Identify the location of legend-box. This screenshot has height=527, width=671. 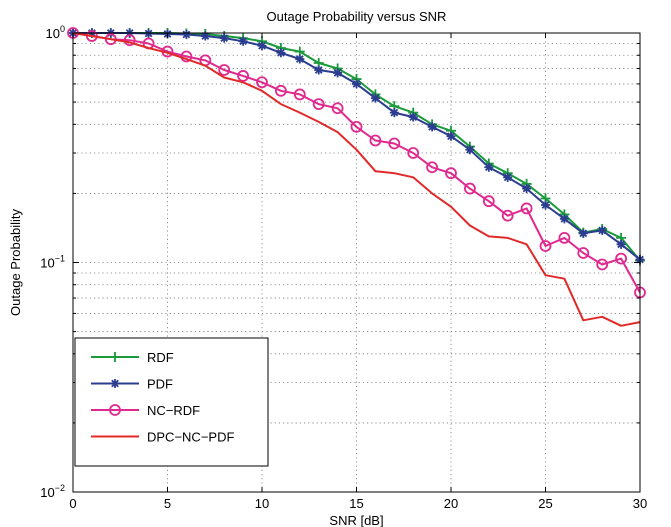
(171, 402).